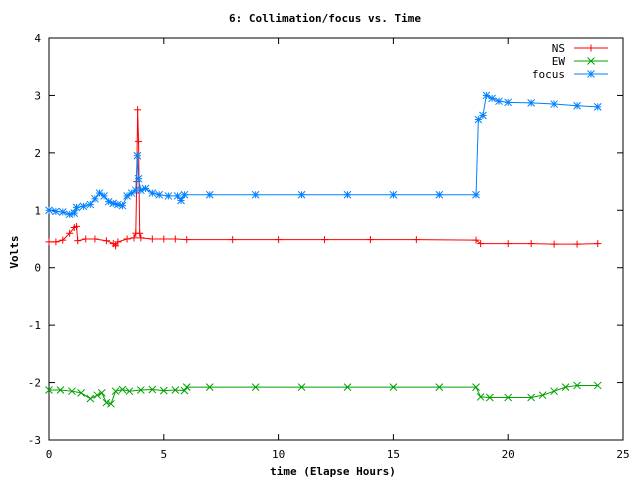 The image size is (640, 480). Describe the element at coordinates (323, 394) in the screenshot. I see `series-line-ew` at that location.